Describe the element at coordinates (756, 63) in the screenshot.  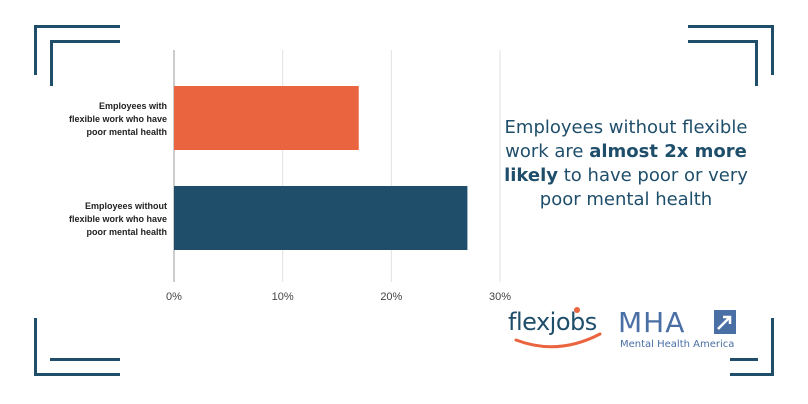
I see `frame-inner-right-v` at that location.